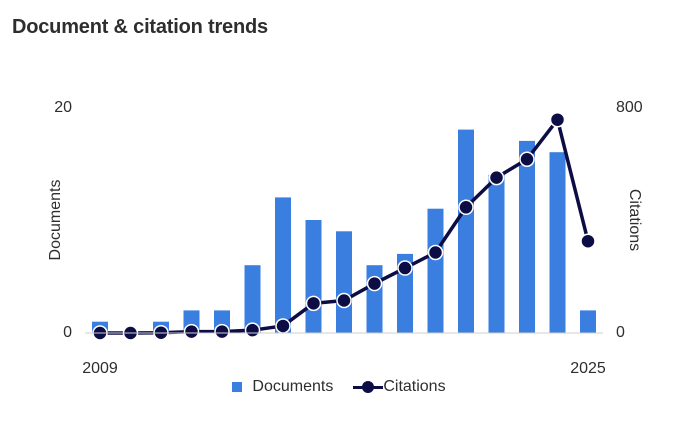 Image resolution: width=678 pixels, height=424 pixels. I want to click on y-right-tick-top: 800, so click(629, 107).